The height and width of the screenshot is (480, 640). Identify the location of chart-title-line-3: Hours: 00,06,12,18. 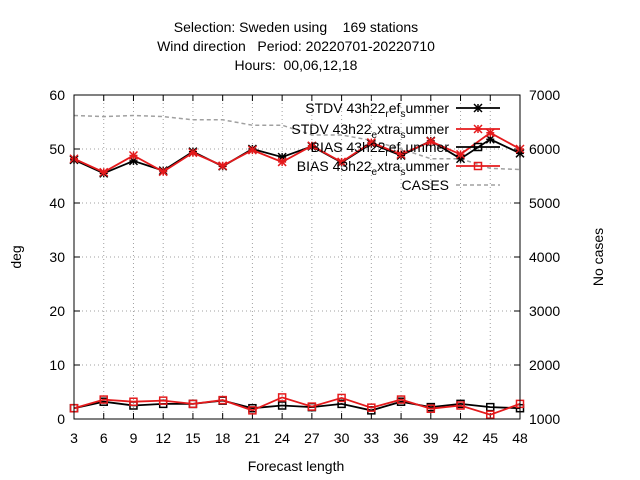
(296, 65).